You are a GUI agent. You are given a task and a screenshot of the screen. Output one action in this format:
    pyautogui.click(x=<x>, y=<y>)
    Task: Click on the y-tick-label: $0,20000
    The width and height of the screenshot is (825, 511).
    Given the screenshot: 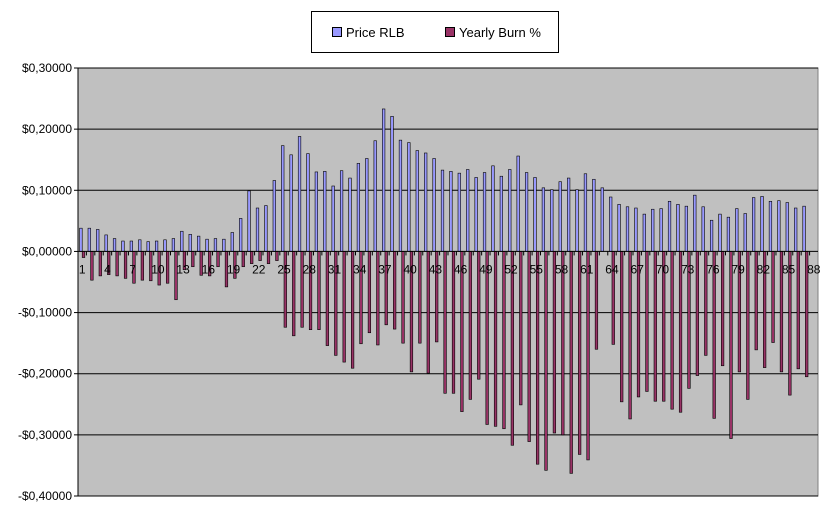 What is the action you would take?
    pyautogui.click(x=47, y=129)
    